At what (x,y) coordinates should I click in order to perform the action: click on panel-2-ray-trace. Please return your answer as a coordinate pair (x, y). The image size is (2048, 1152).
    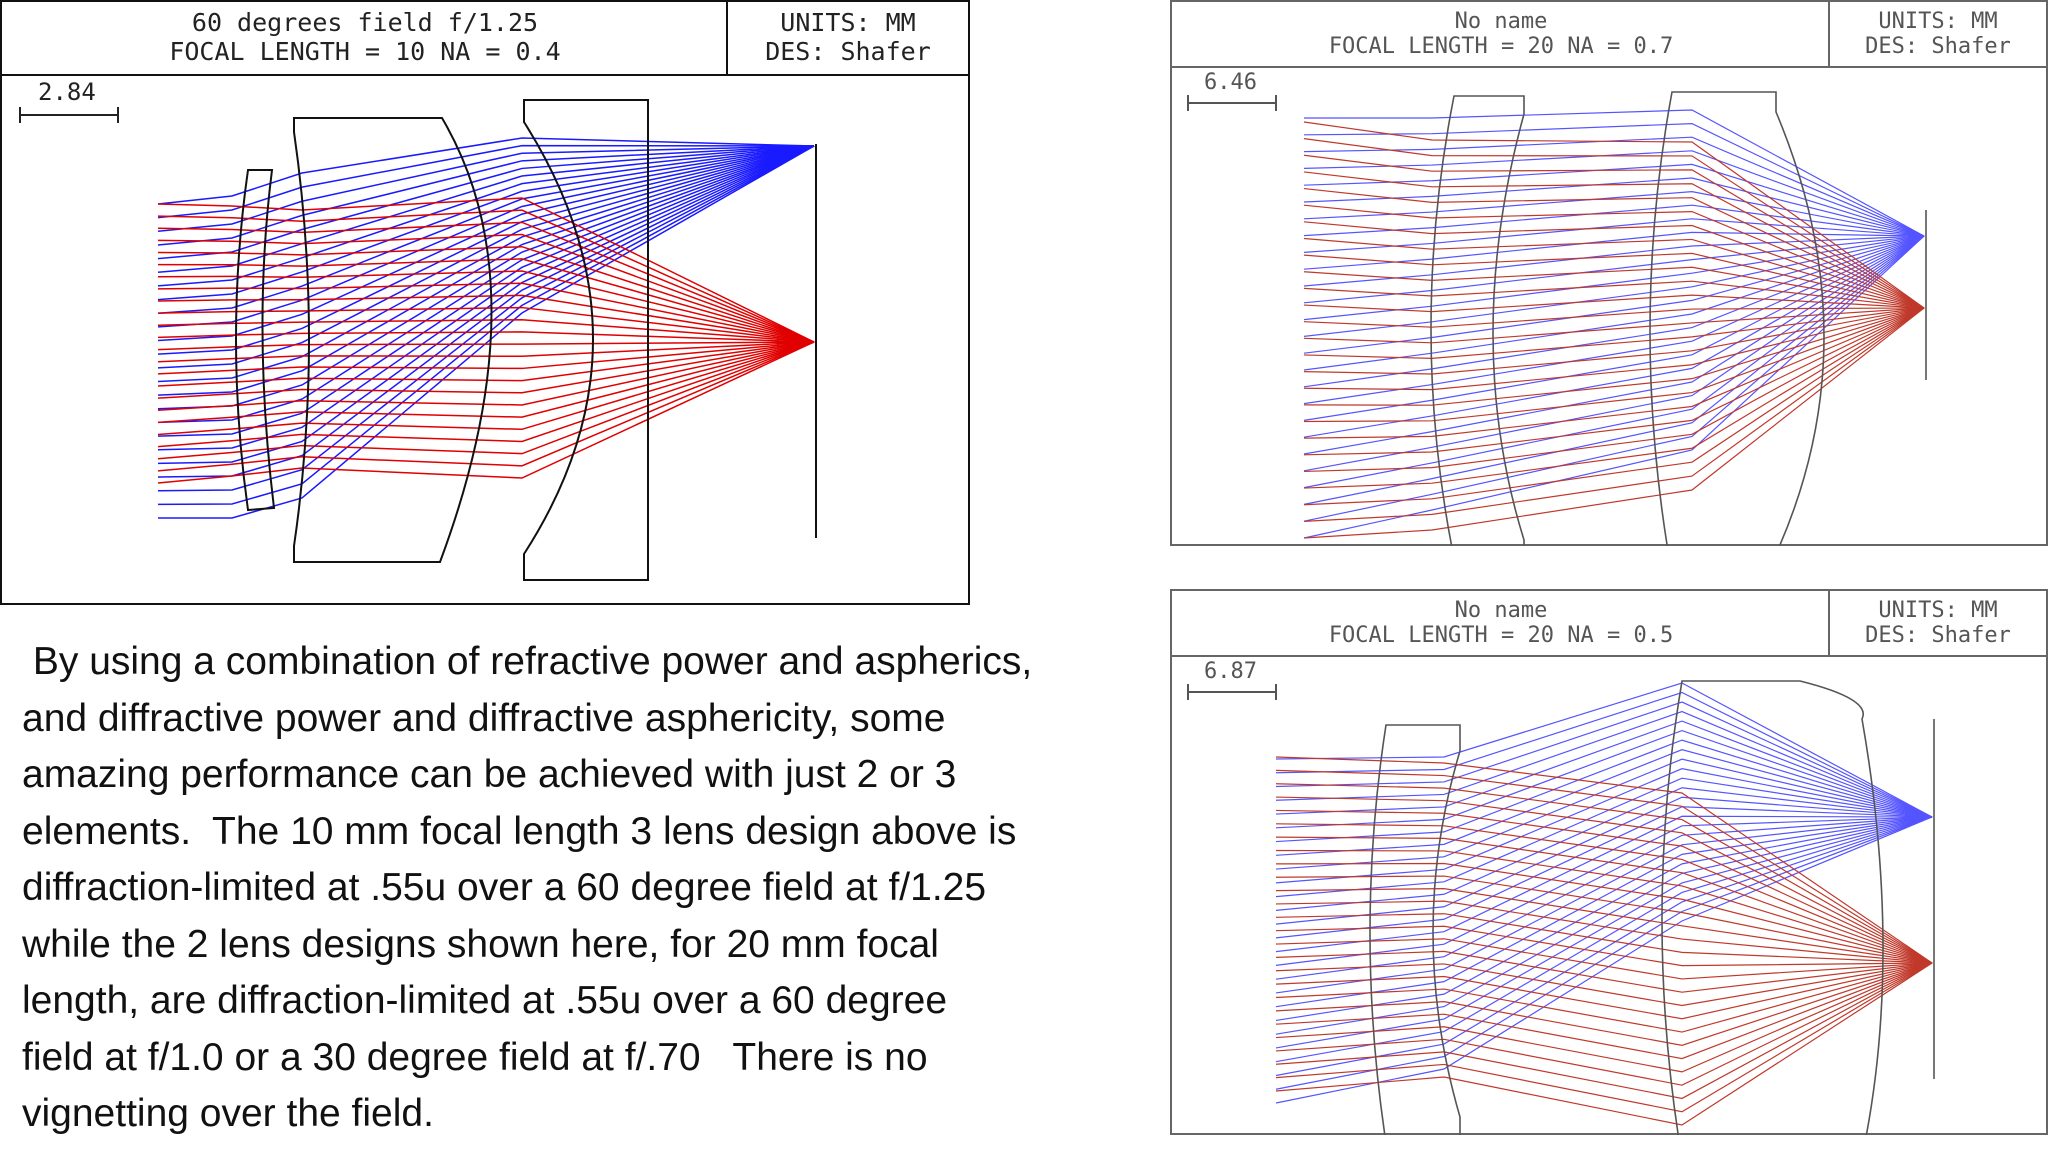
    Looking at the image, I should click on (1615, 318).